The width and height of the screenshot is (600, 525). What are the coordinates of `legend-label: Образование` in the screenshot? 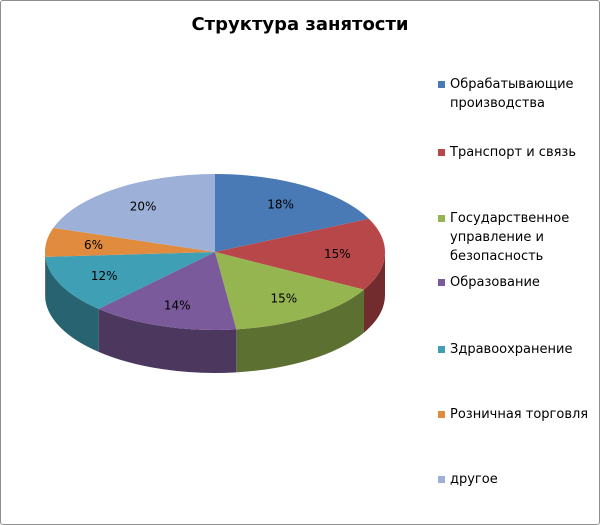 It's located at (495, 282).